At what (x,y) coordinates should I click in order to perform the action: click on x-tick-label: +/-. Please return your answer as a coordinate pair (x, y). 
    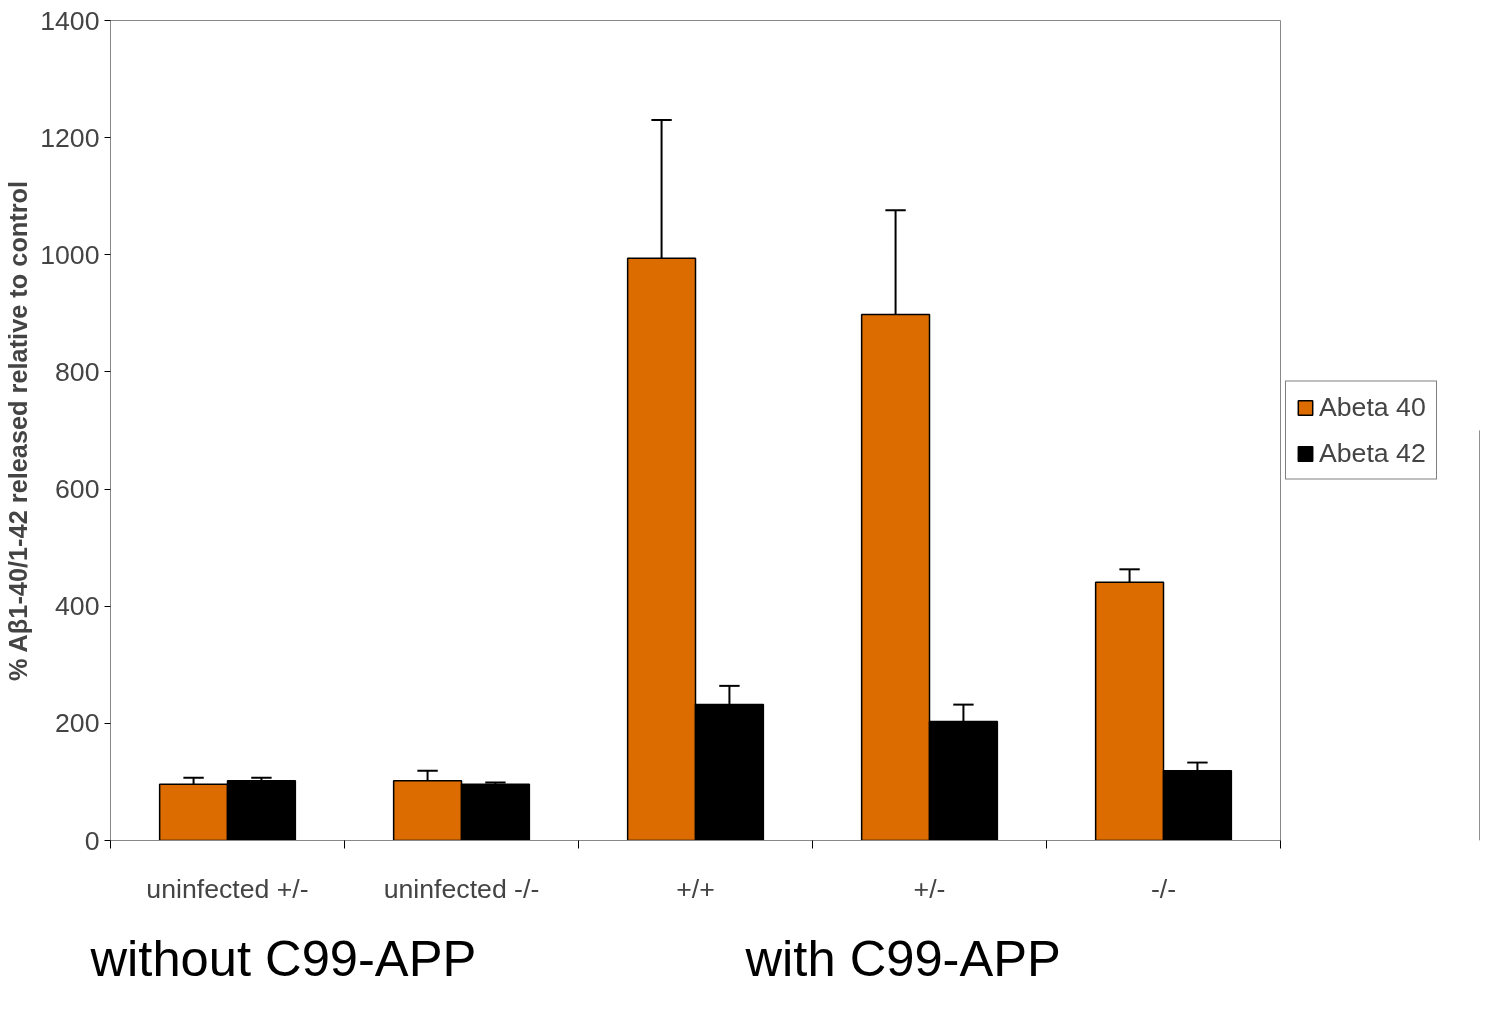
    Looking at the image, I should click on (929, 888).